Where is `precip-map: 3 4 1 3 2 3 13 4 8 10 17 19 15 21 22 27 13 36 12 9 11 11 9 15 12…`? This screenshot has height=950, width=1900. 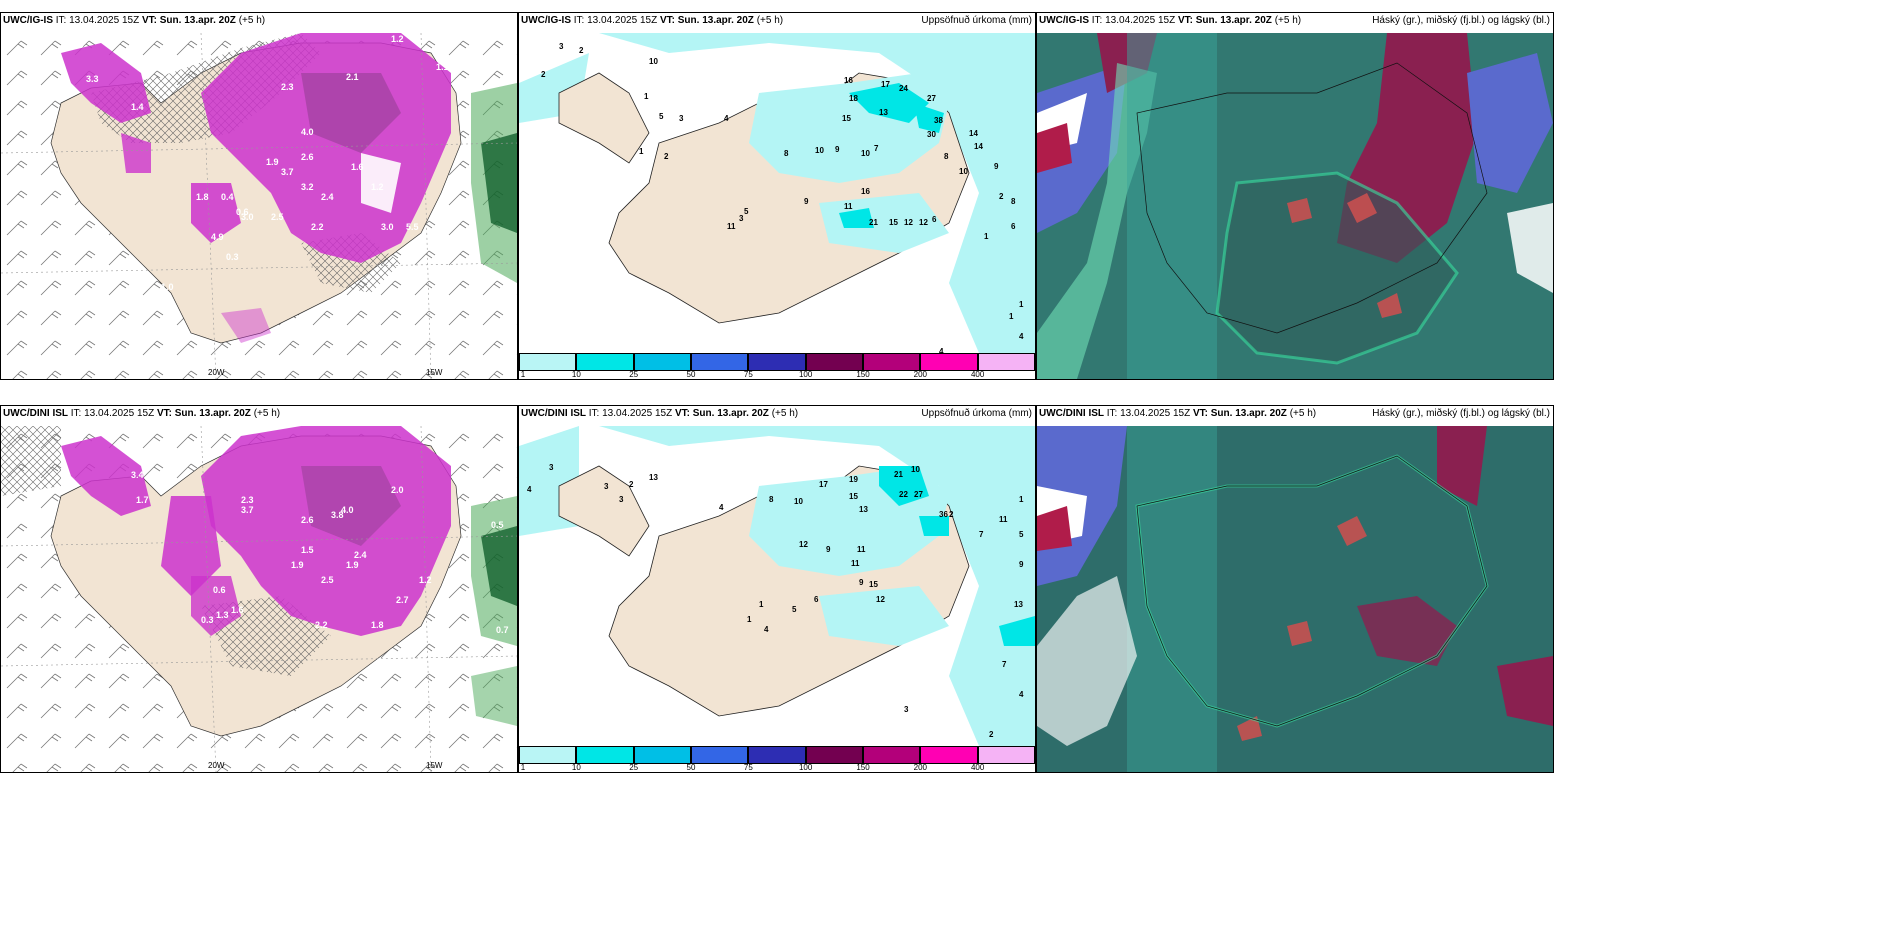 precip-map: 3 4 1 3 2 3 13 4 8 10 17 19 15 21 22 27 13 36 12 9 11 11 9 15 12… is located at coordinates (777, 592).